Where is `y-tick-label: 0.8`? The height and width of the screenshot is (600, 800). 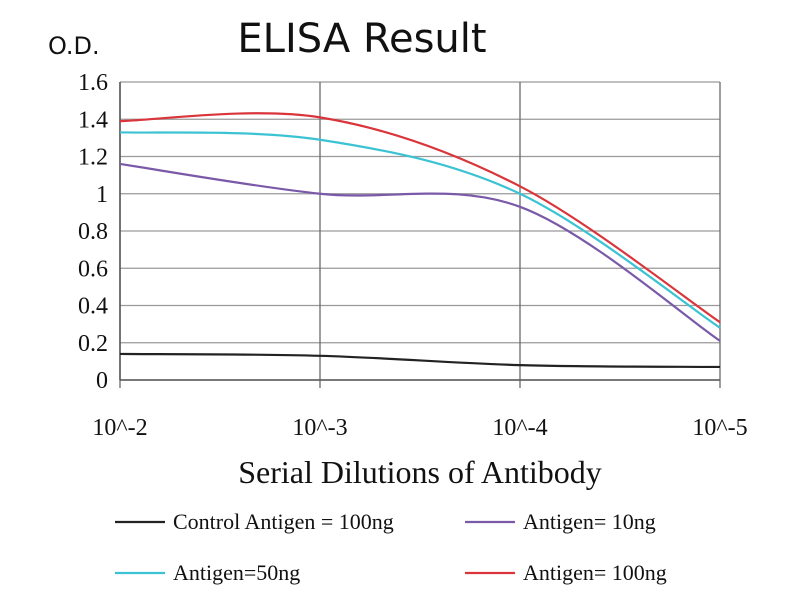
y-tick-label: 0.8 is located at coordinates (93, 232).